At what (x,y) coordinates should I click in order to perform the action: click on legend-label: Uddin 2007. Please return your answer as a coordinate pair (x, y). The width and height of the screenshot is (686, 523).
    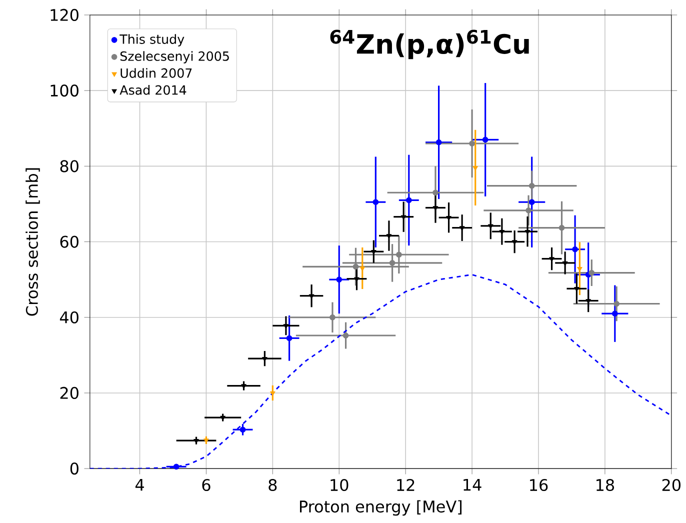
    Looking at the image, I should click on (156, 73).